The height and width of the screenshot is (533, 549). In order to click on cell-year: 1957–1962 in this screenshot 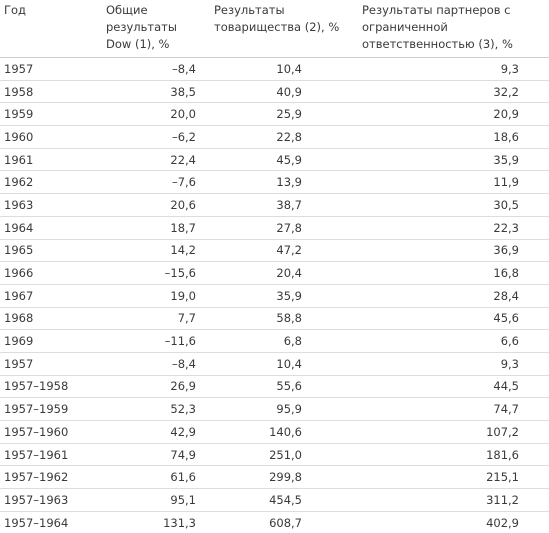, I will do `click(51, 477)`.